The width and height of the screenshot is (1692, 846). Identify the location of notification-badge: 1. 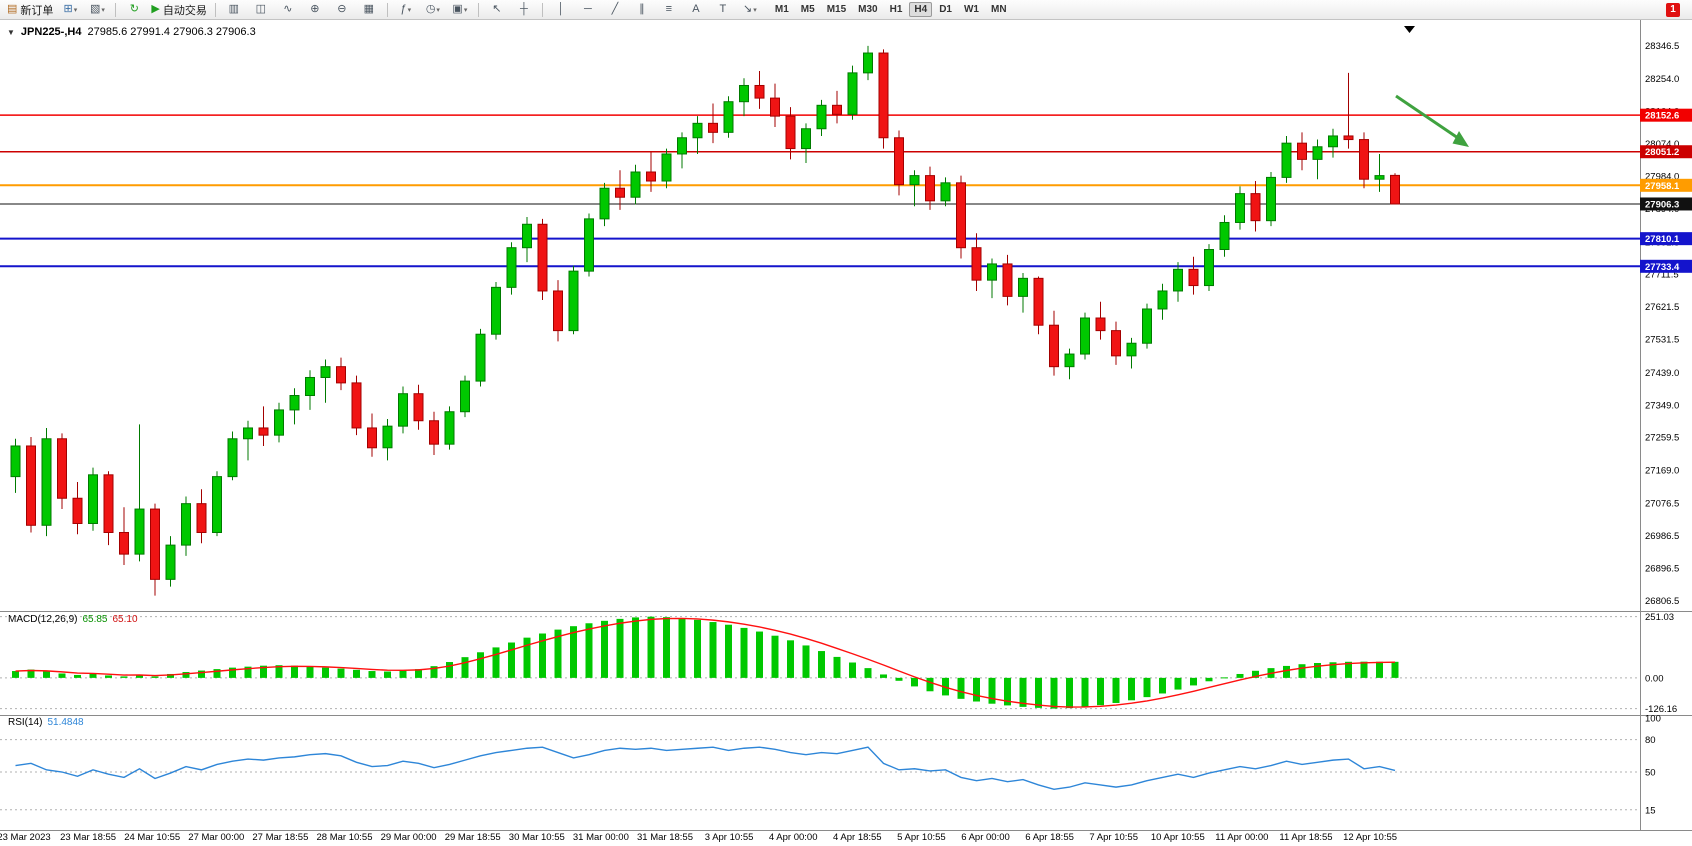
(1673, 9).